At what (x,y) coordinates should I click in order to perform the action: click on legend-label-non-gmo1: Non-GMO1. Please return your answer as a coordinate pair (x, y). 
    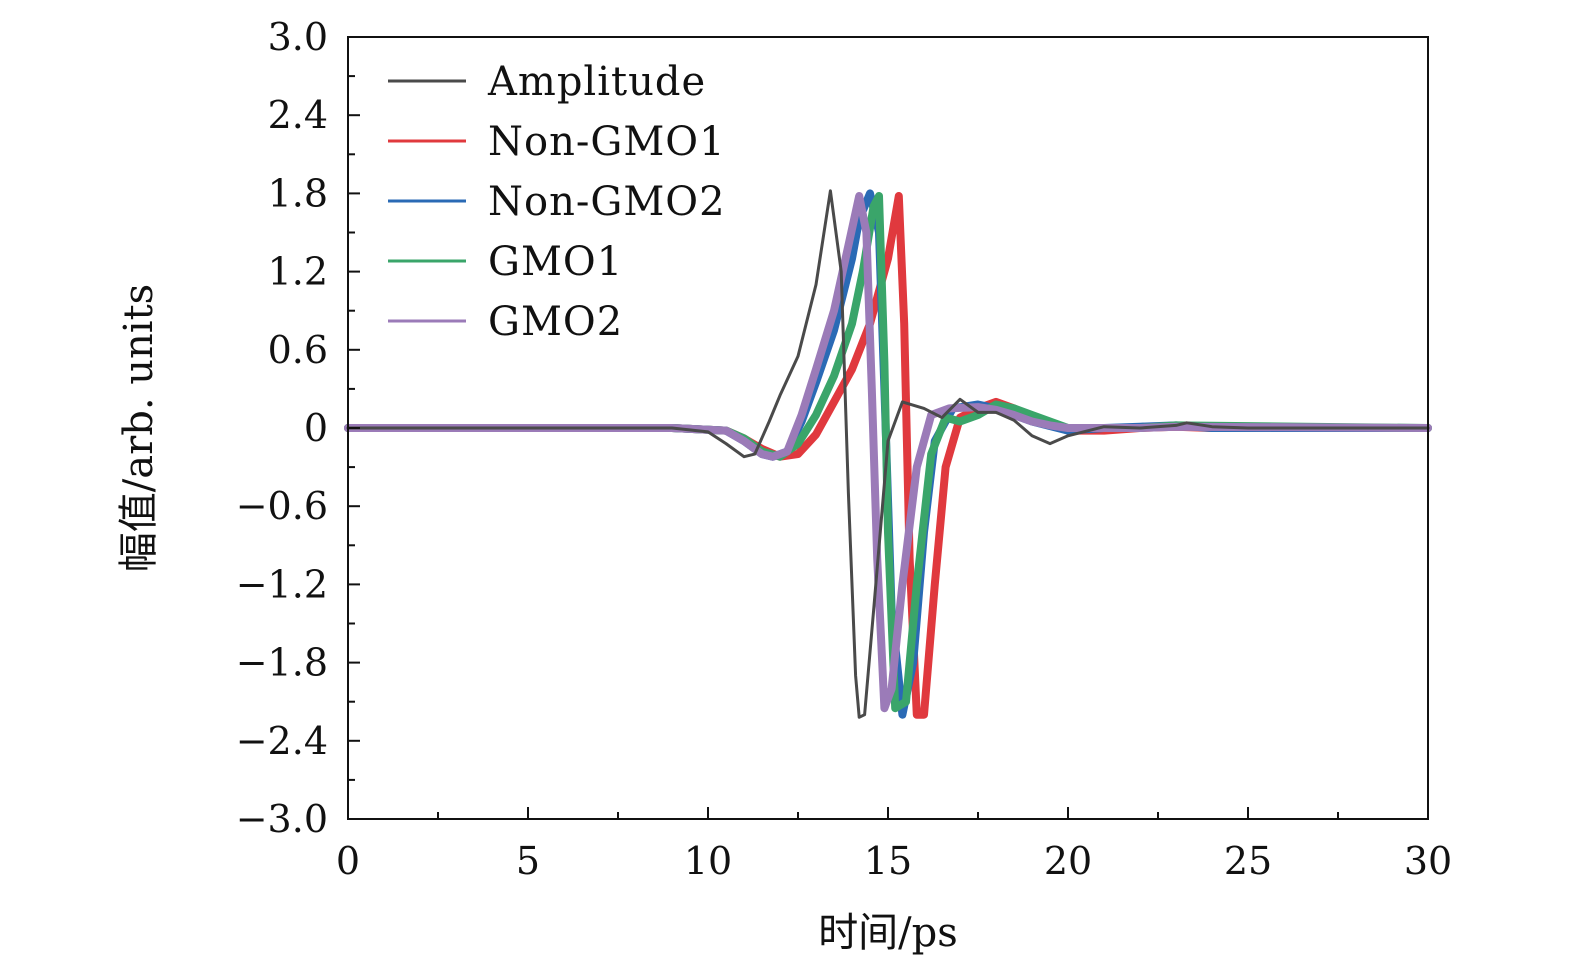
    Looking at the image, I should click on (607, 142).